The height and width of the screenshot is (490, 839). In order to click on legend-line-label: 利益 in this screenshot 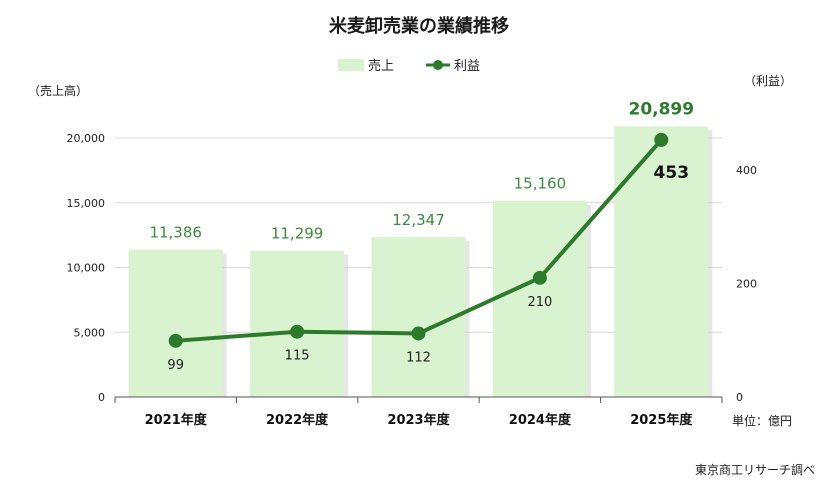, I will do `click(467, 66)`.